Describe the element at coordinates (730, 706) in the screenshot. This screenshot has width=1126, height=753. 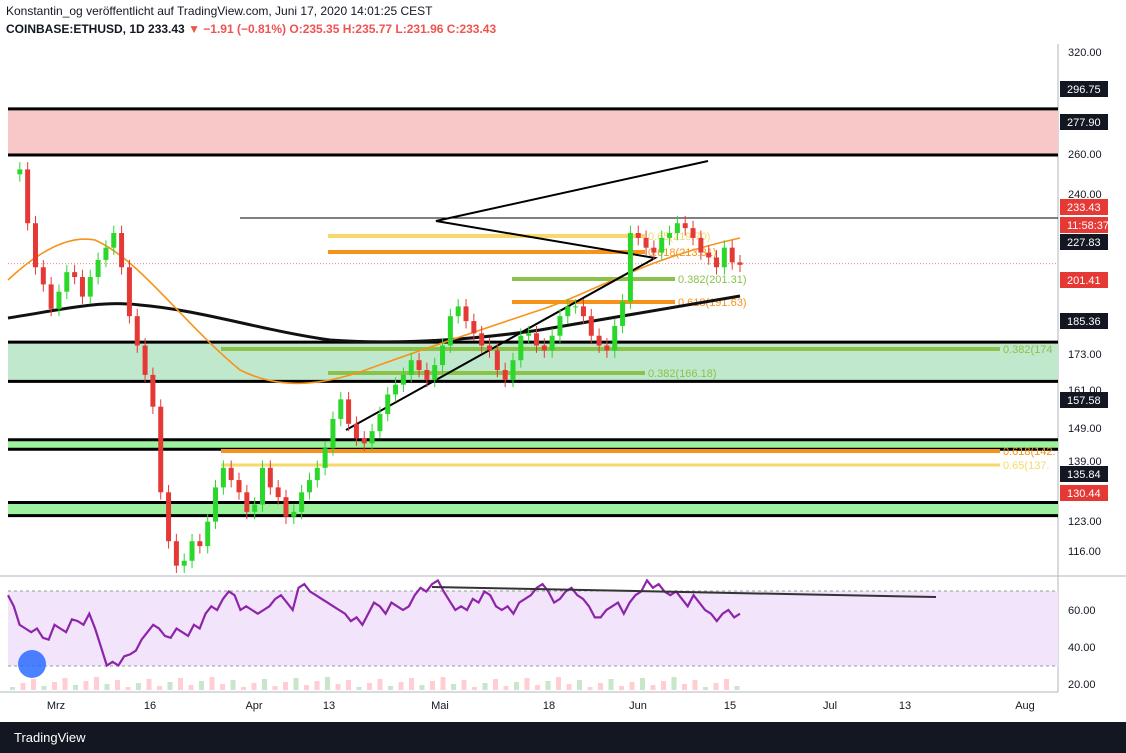
I see `x-tick-label: 15` at that location.